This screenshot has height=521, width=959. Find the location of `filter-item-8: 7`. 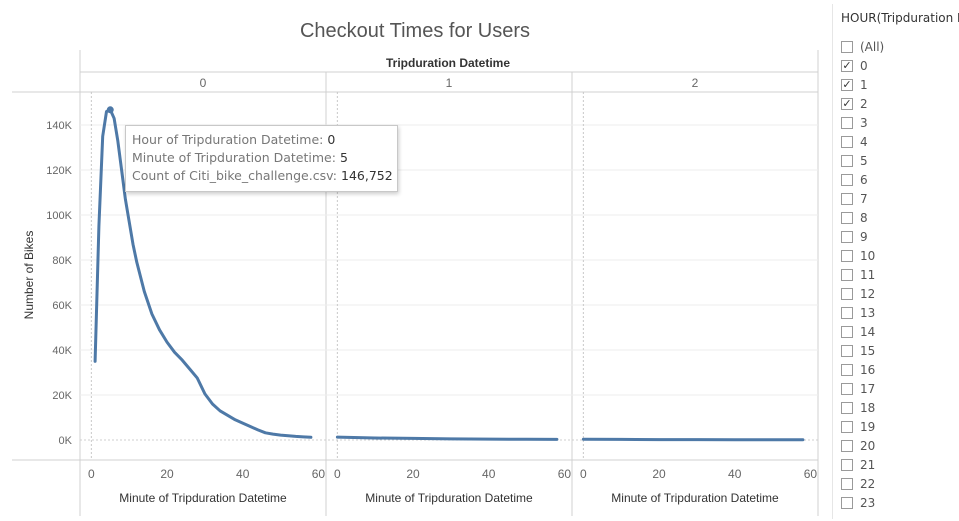

filter-item-8: 7 is located at coordinates (862, 198).